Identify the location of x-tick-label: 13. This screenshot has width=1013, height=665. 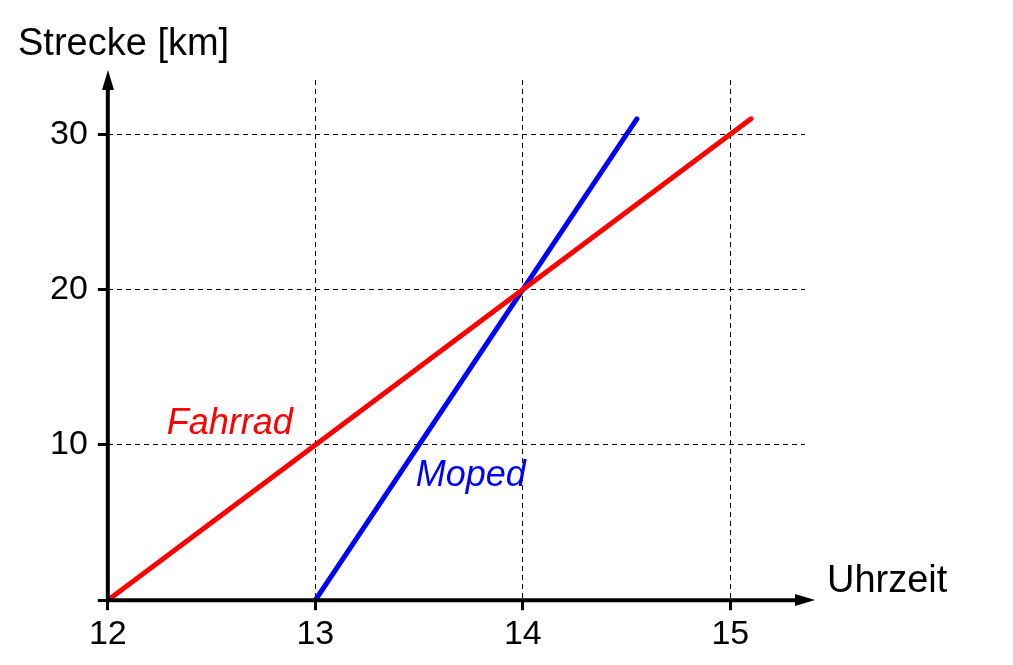
(315, 631).